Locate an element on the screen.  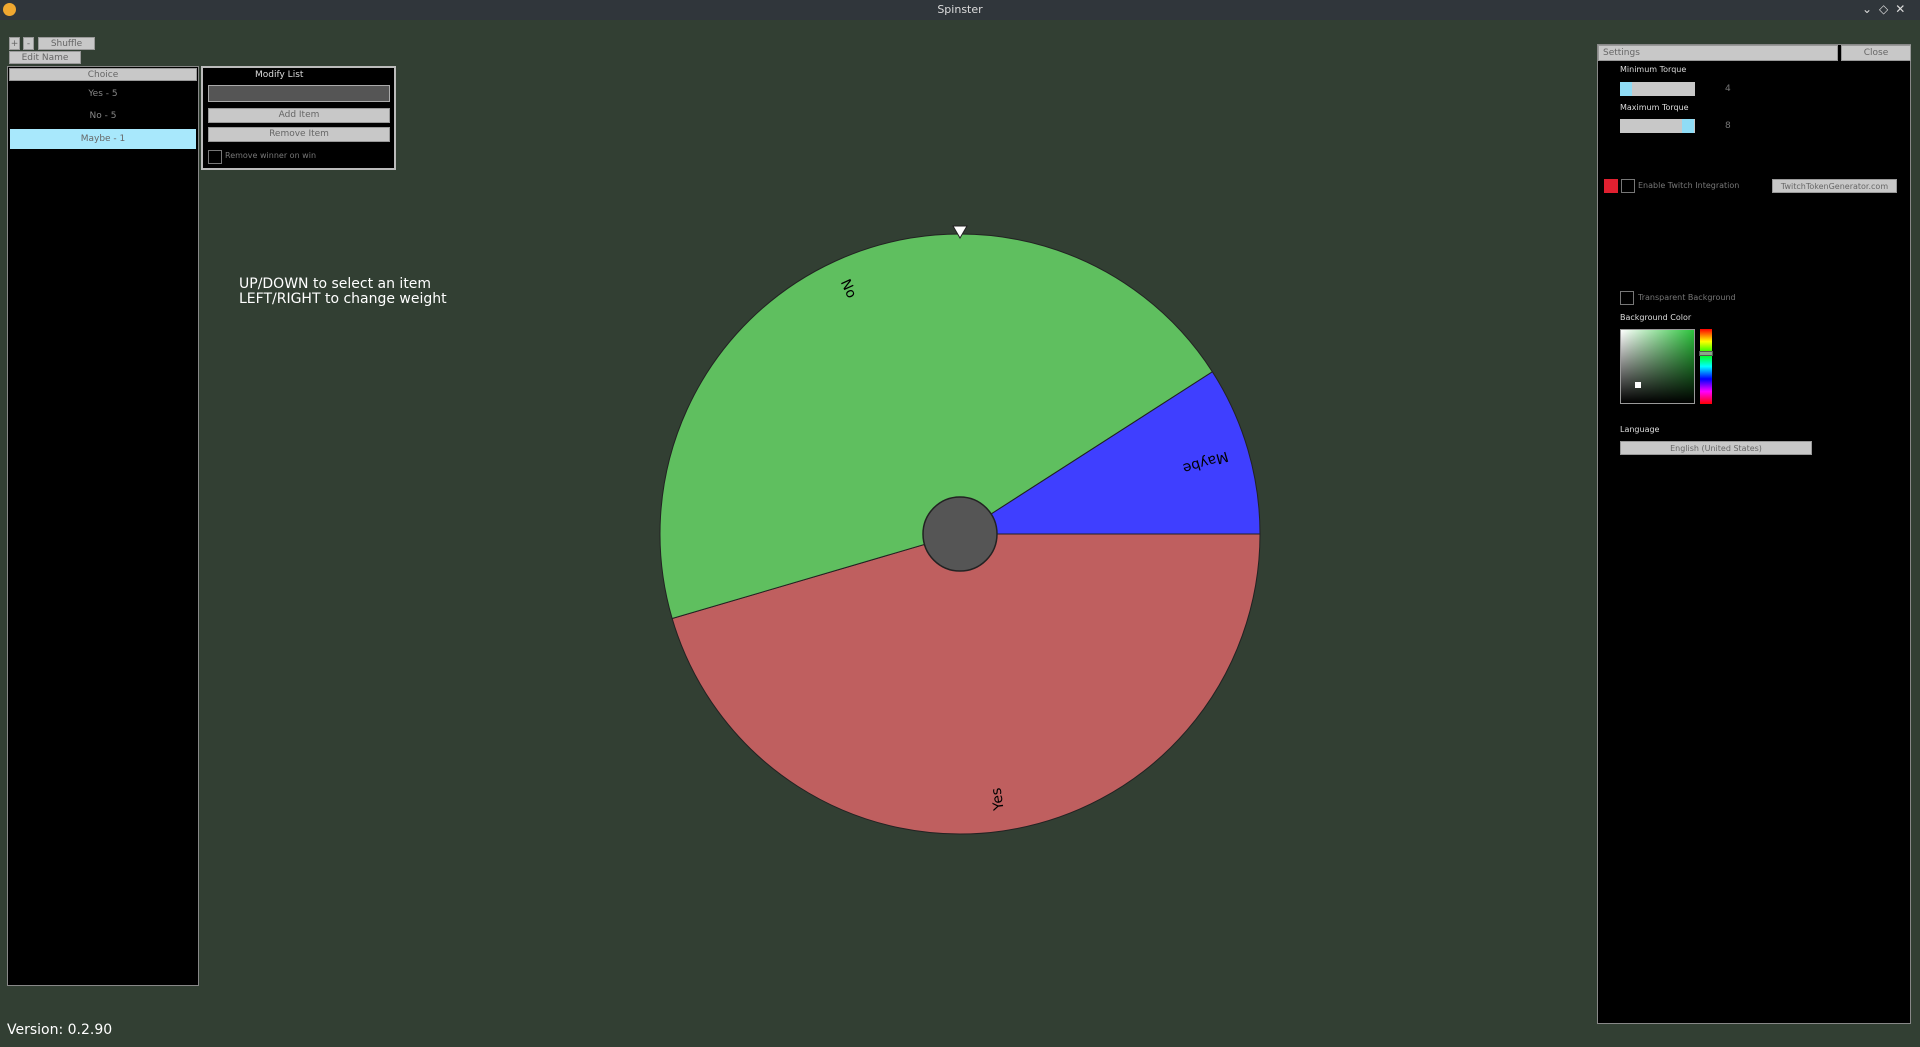
twitch-color is located at coordinates (1611, 186).